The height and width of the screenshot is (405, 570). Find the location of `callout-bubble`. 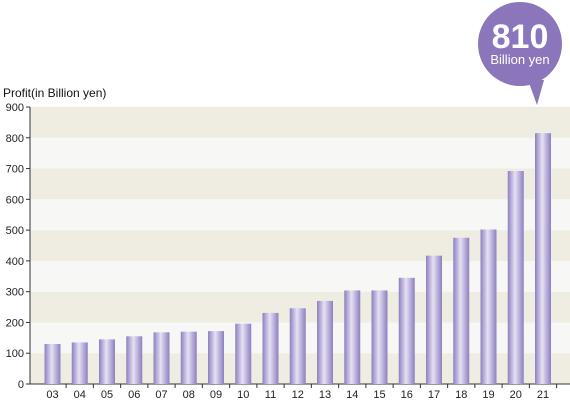

callout-bubble is located at coordinates (520, 44).